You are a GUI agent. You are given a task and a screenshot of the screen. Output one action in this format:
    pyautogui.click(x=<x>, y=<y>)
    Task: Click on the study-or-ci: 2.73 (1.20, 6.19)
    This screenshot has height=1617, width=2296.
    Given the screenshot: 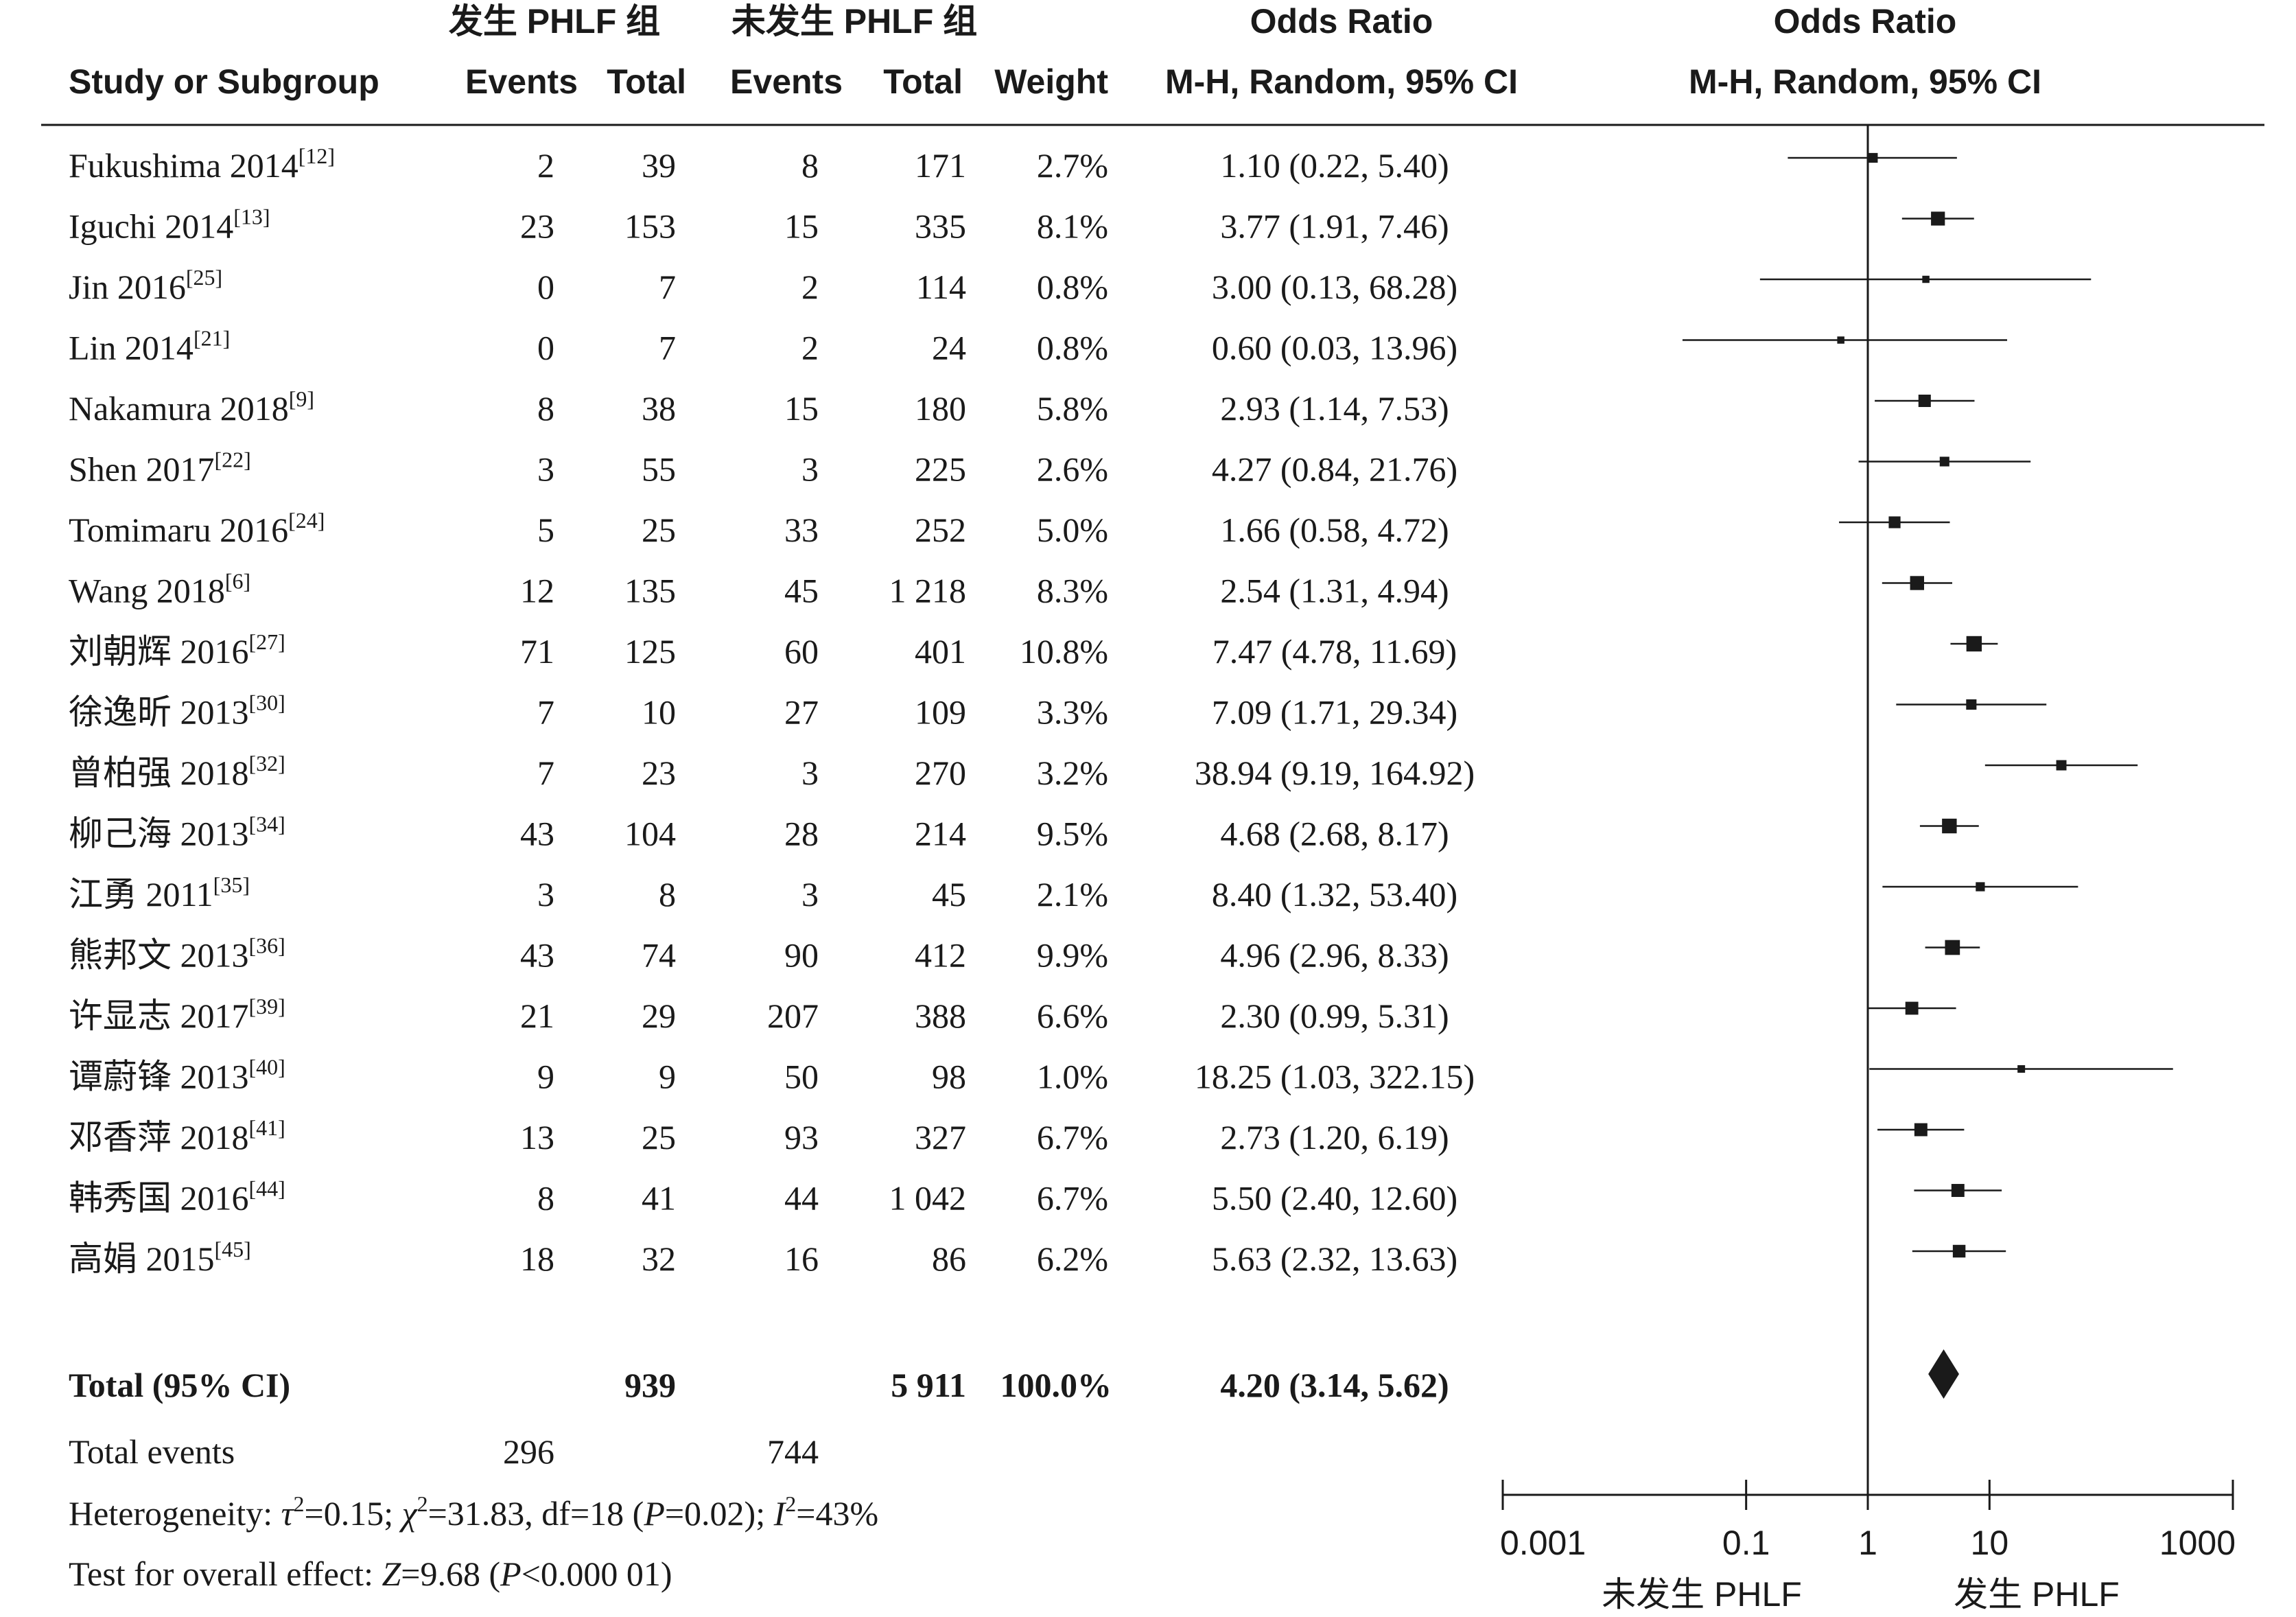 What is the action you would take?
    pyautogui.click(x=1334, y=1137)
    